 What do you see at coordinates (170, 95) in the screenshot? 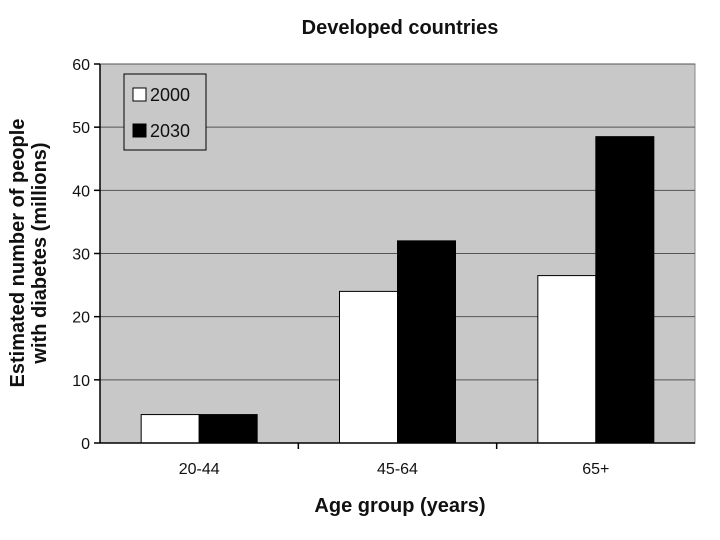
I see `legend-label-2000: 2000` at bounding box center [170, 95].